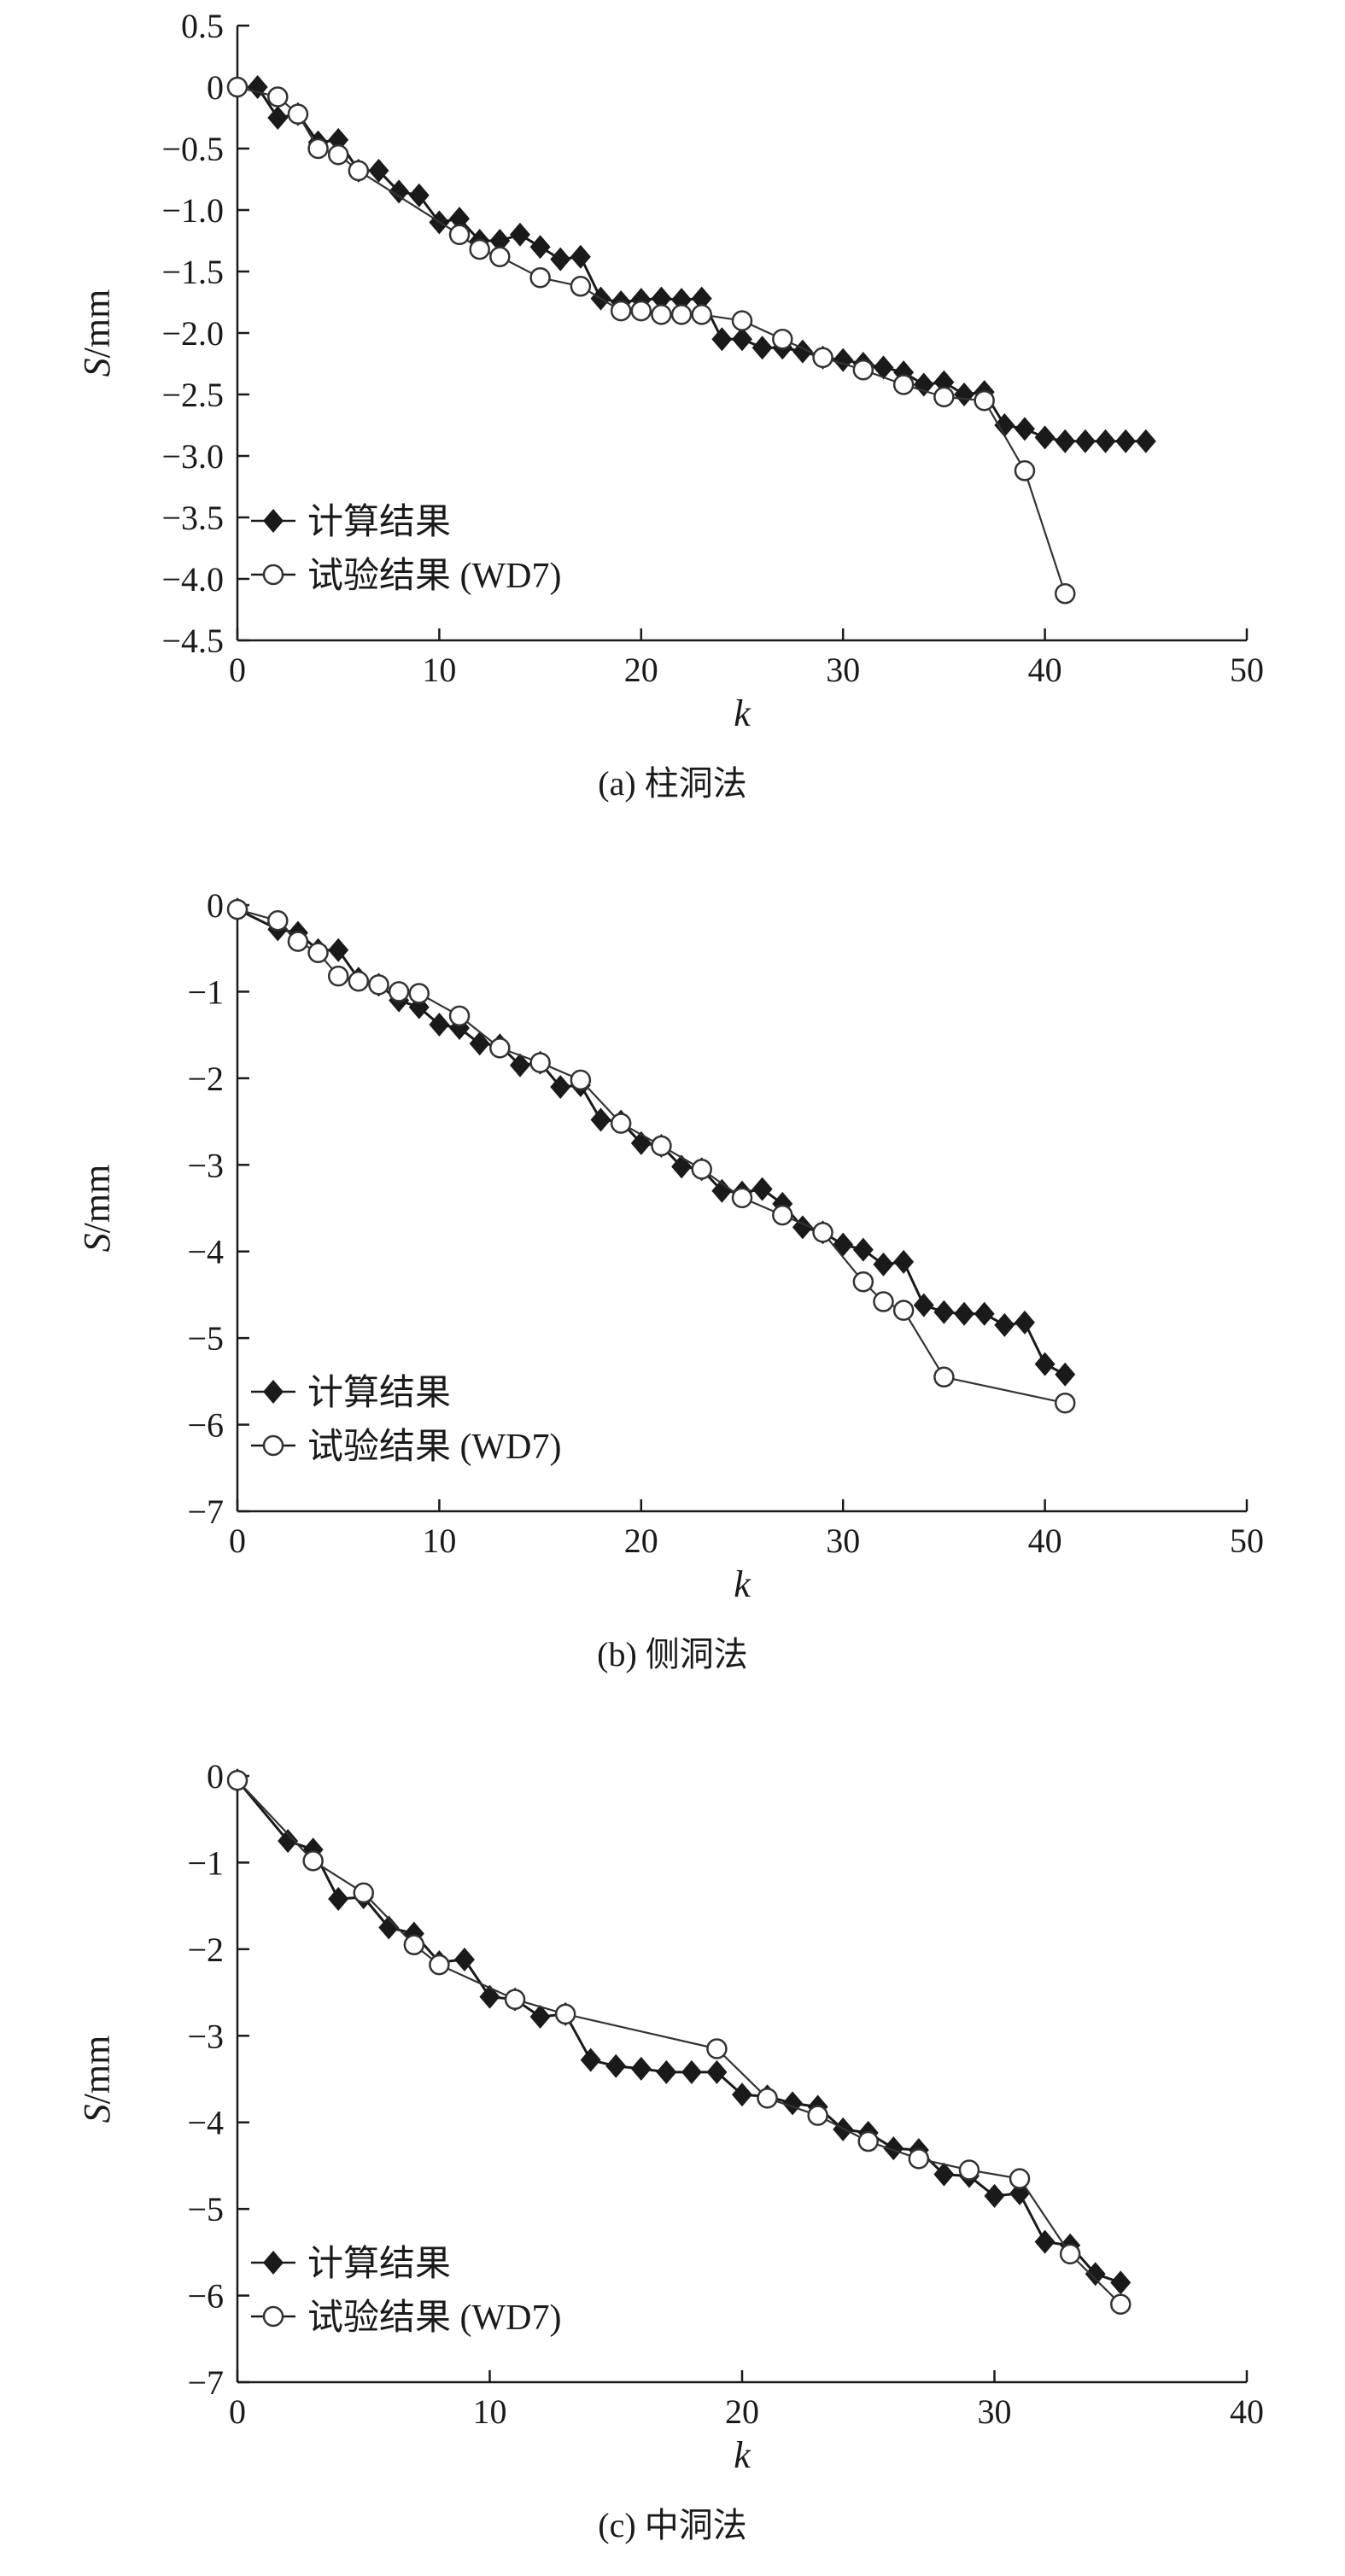 The width and height of the screenshot is (1345, 2576). Describe the element at coordinates (97, 333) in the screenshot. I see `y-axis-title: S/mm` at that location.